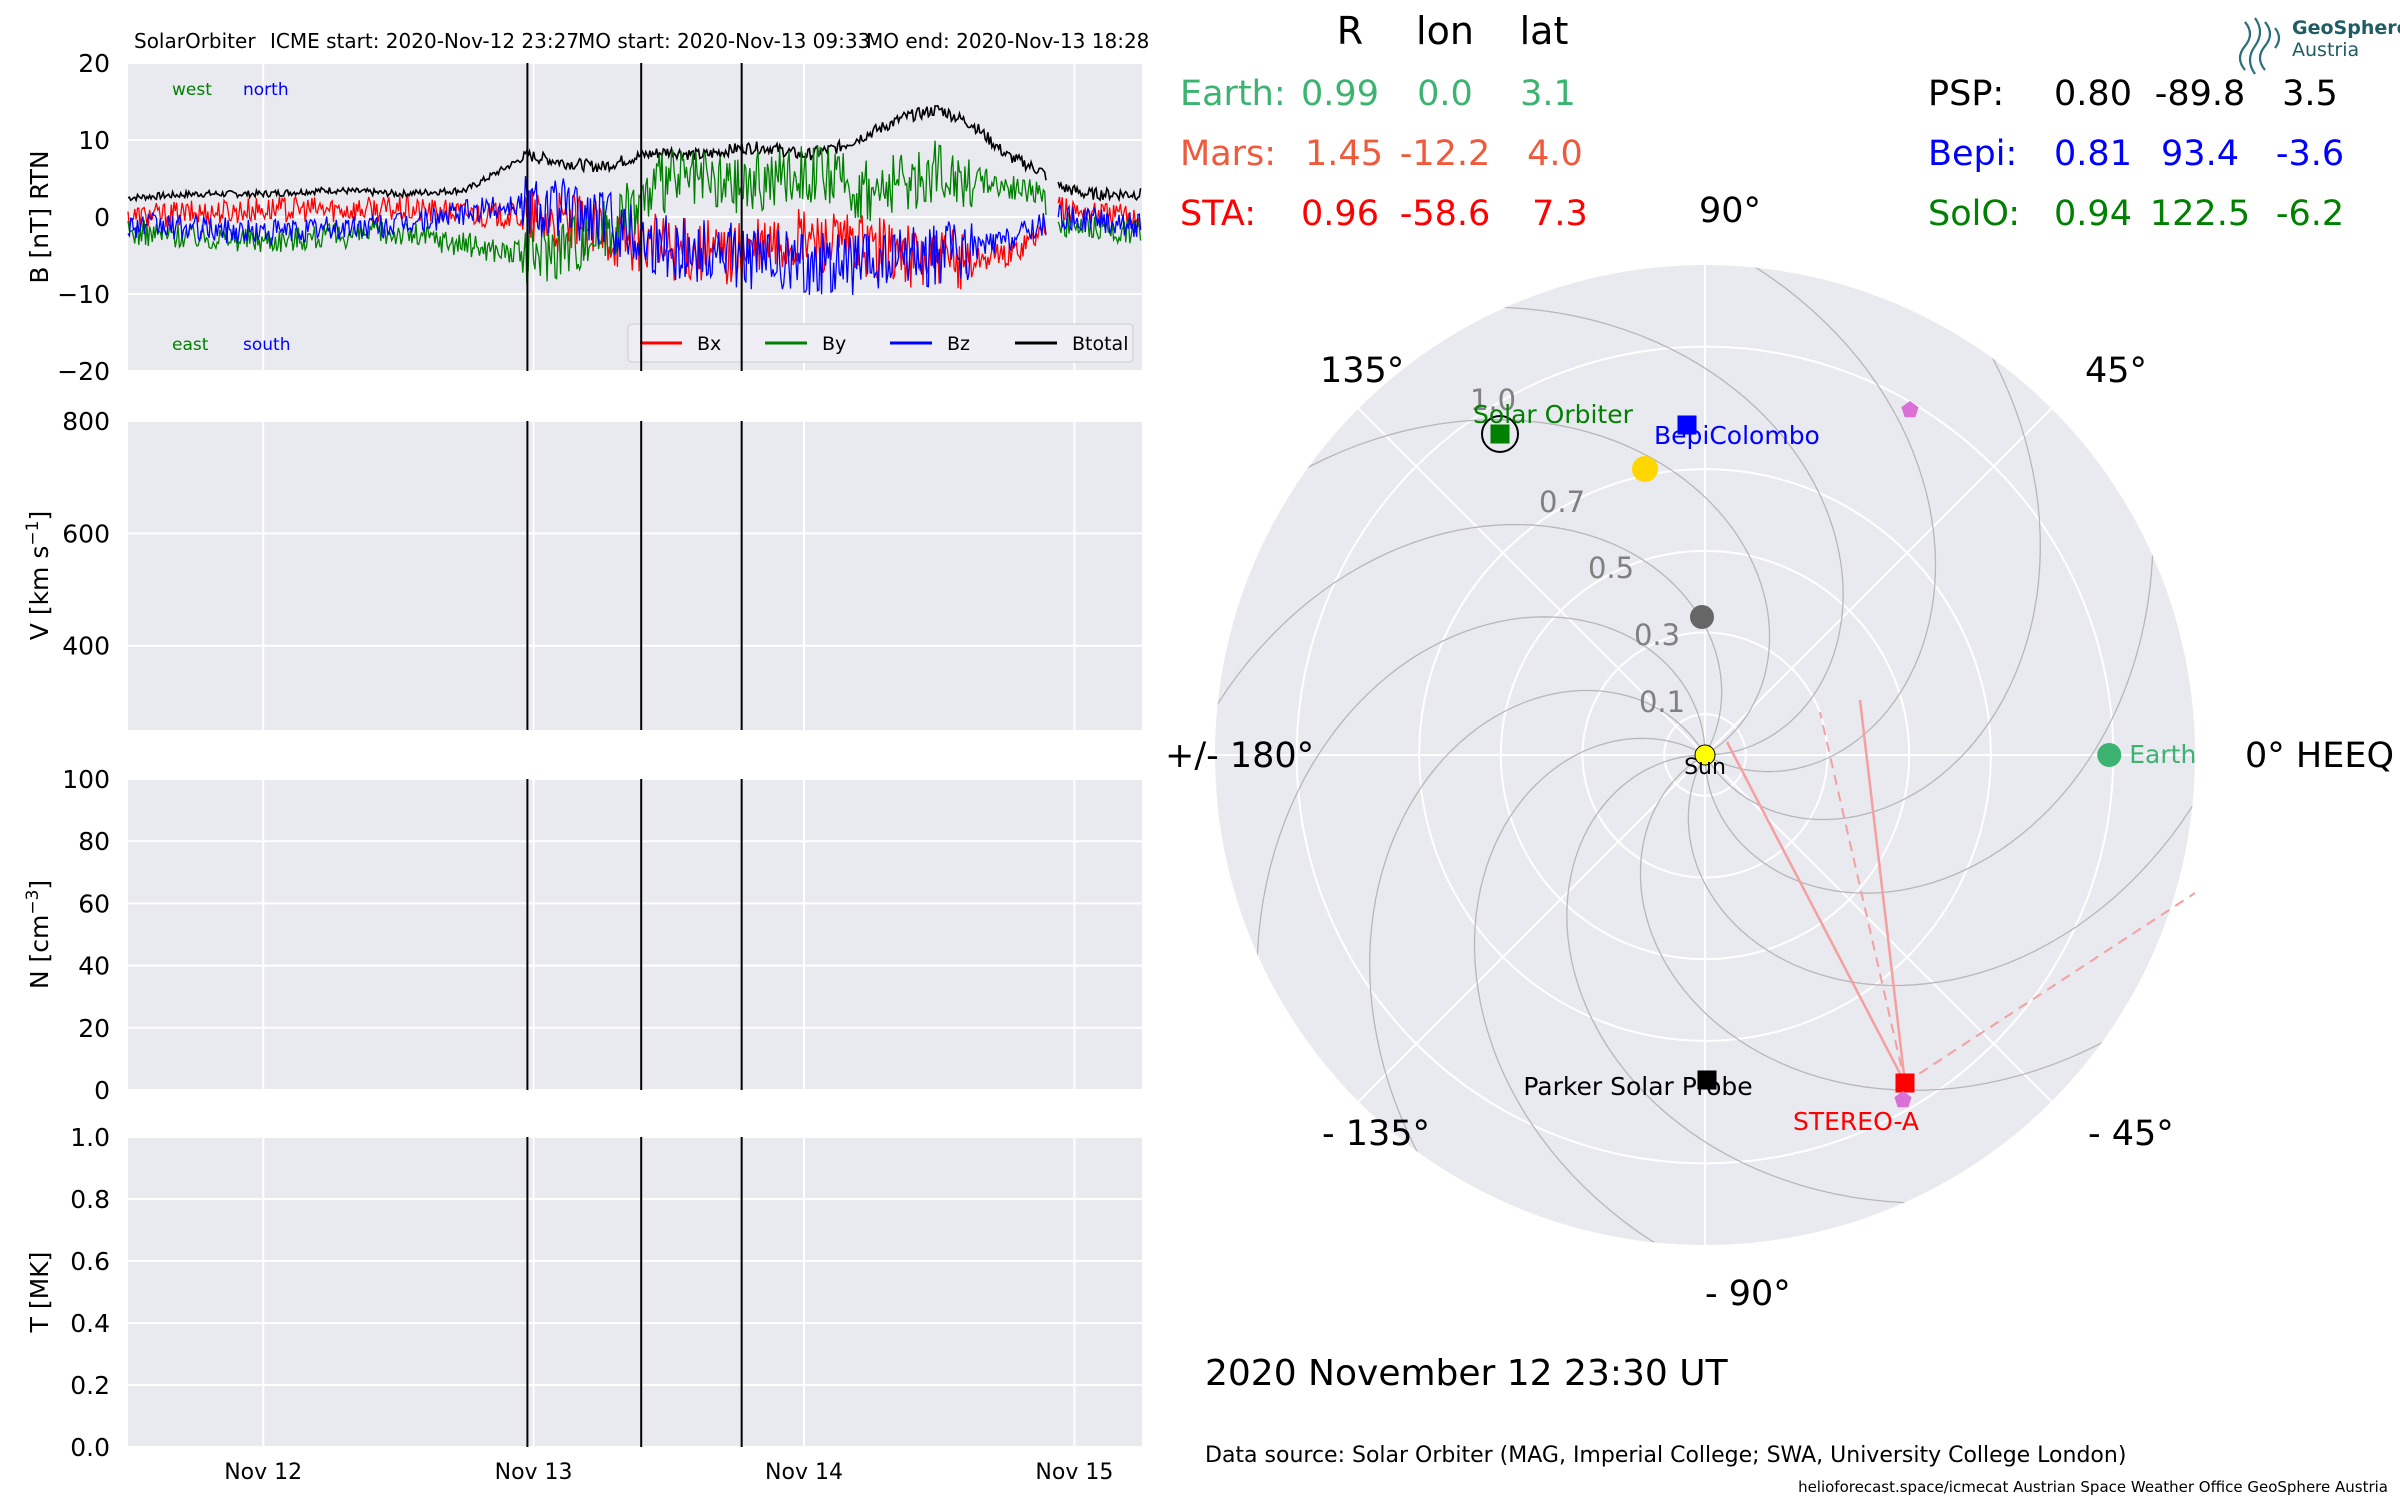 Image resolution: width=2400 pixels, height=1500 pixels. Describe the element at coordinates (2310, 94) in the screenshot. I see `psp-row-lat: 3.5` at that location.